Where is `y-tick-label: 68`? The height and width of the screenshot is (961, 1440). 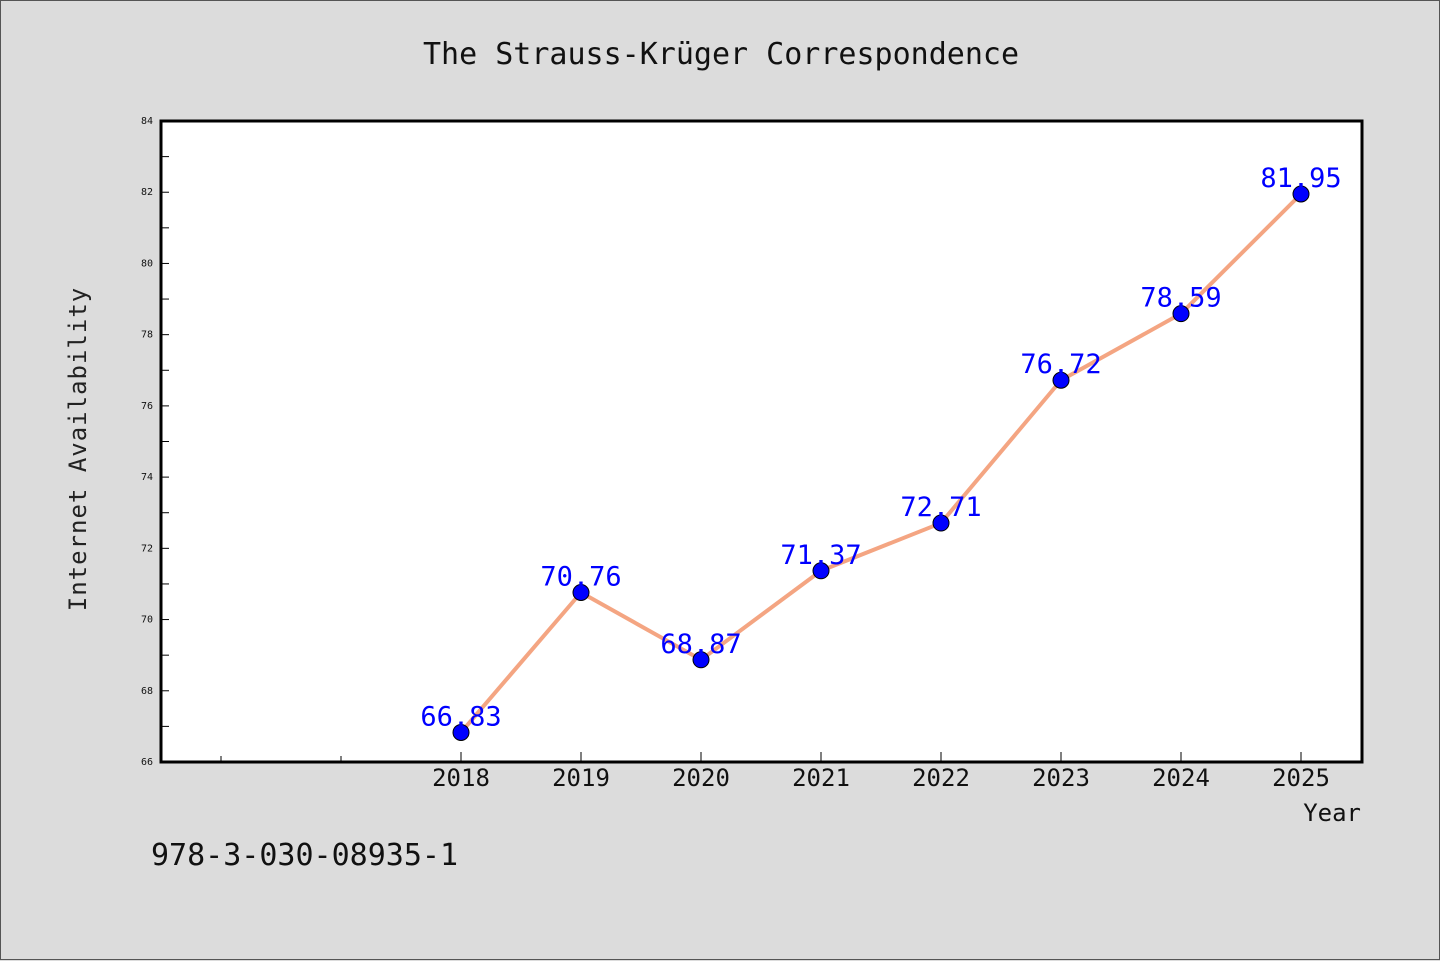
y-tick-label: 68 is located at coordinates (147, 691).